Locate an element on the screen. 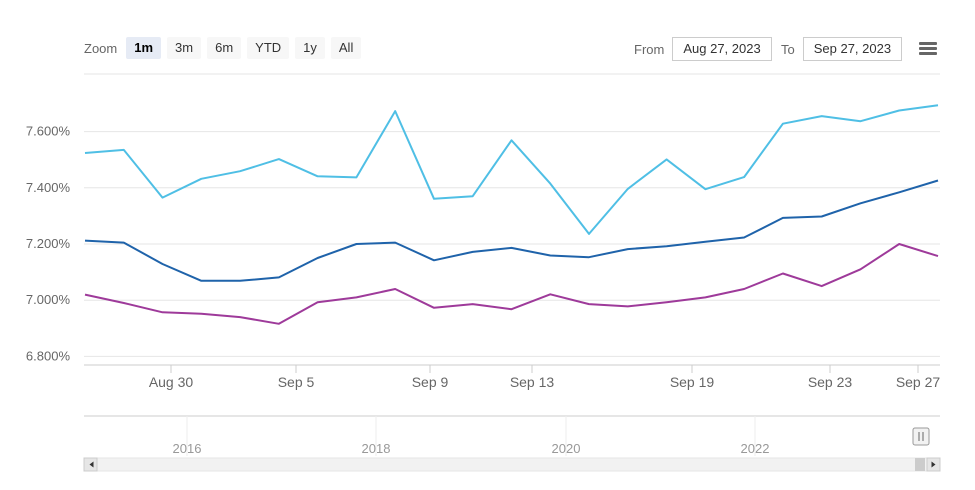  zoom-label: Zoom is located at coordinates (101, 48).